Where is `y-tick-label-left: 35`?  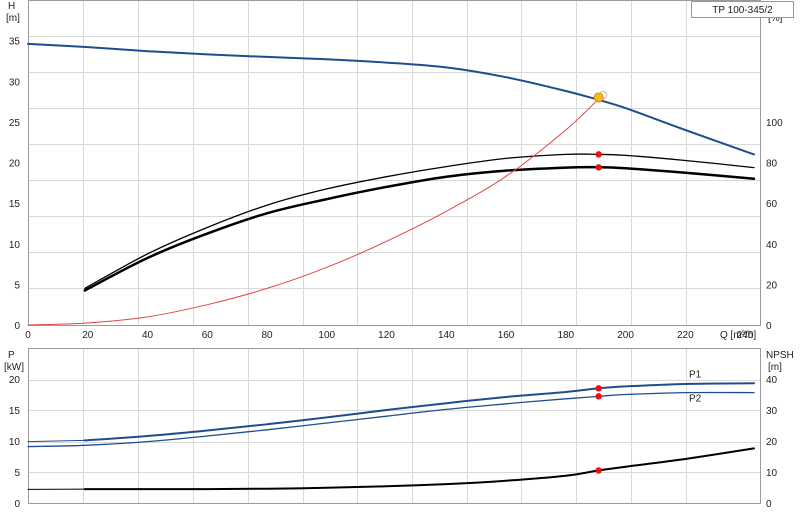 y-tick-label-left: 35 is located at coordinates (15, 42).